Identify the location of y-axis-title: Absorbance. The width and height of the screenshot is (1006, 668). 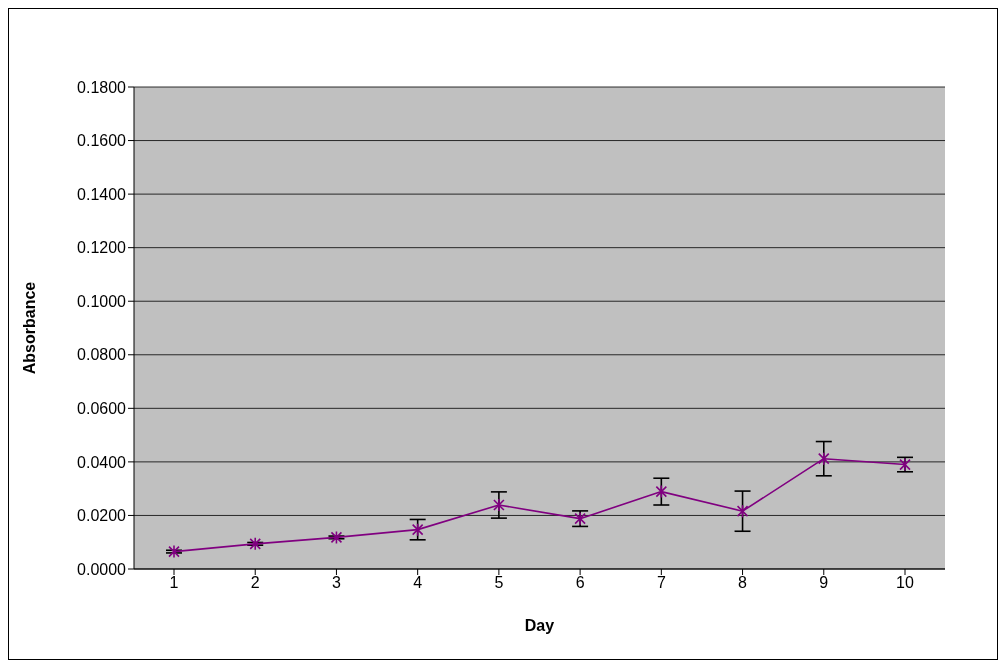
(29, 328).